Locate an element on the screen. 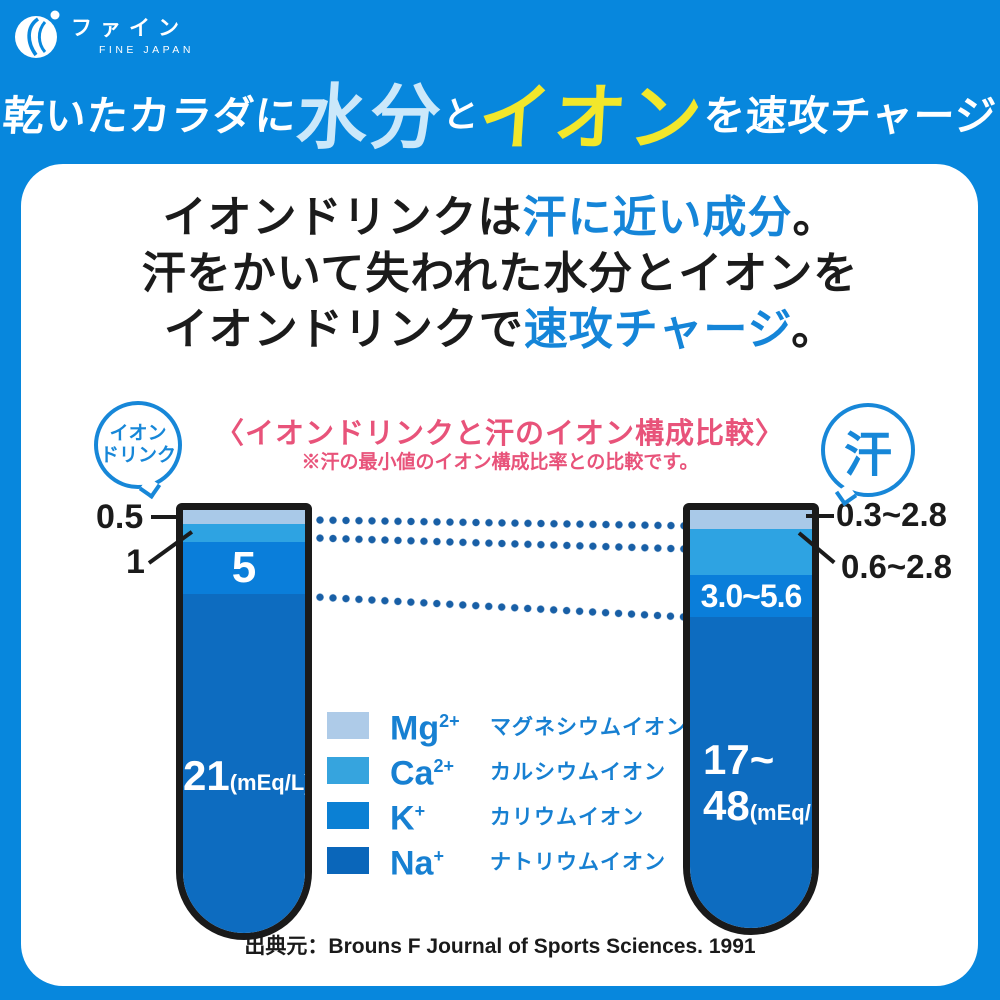 The height and width of the screenshot is (1000, 1000). ca-name: カルシウムイオン is located at coordinates (578, 772).